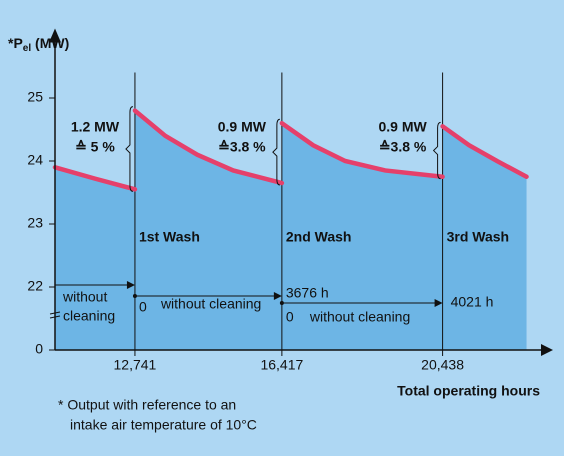 The height and width of the screenshot is (456, 564). What do you see at coordinates (35, 97) in the screenshot?
I see `y-tick-label: 25` at bounding box center [35, 97].